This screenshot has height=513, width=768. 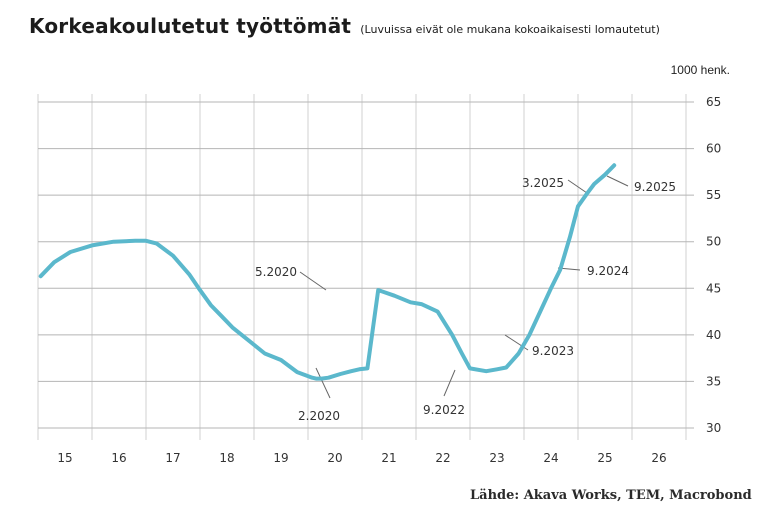 What do you see at coordinates (226, 458) in the screenshot?
I see `x-tick-label: 18` at bounding box center [226, 458].